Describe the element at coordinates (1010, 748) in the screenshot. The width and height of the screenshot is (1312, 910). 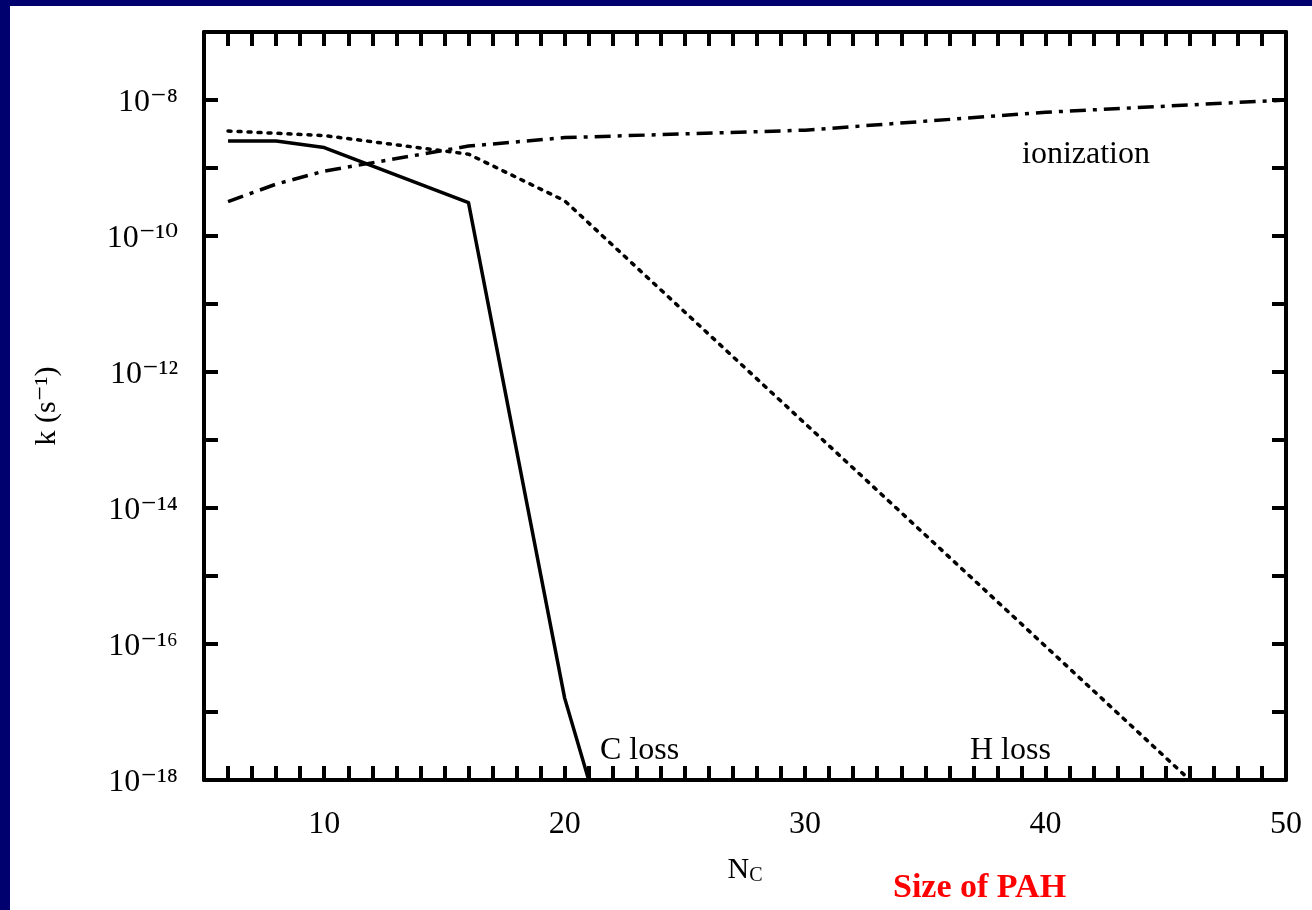
I see `annotation: H loss` at that location.